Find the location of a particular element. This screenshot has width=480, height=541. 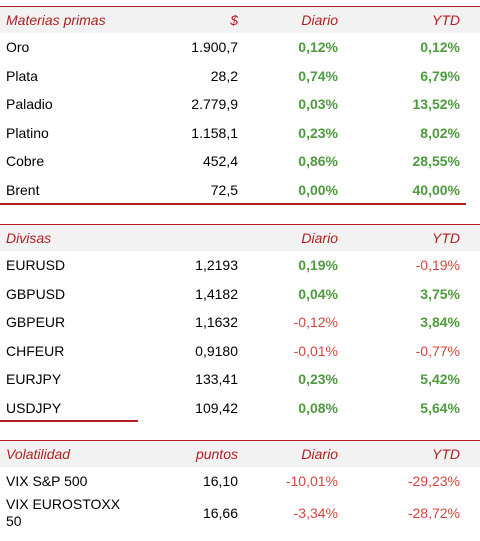

materias-header-value: $ is located at coordinates (234, 20).